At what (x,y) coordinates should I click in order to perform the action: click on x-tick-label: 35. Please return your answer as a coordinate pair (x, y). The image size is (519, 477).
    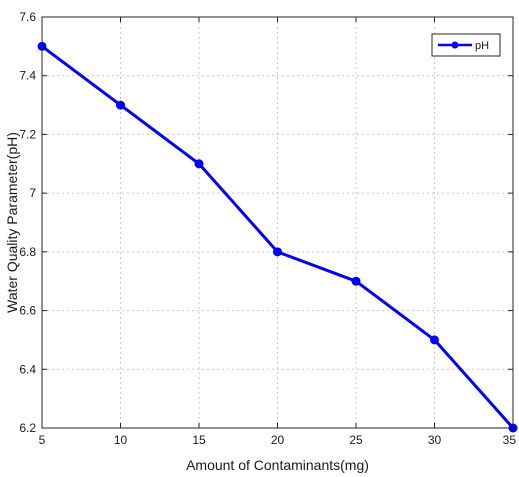
    Looking at the image, I should click on (510, 440).